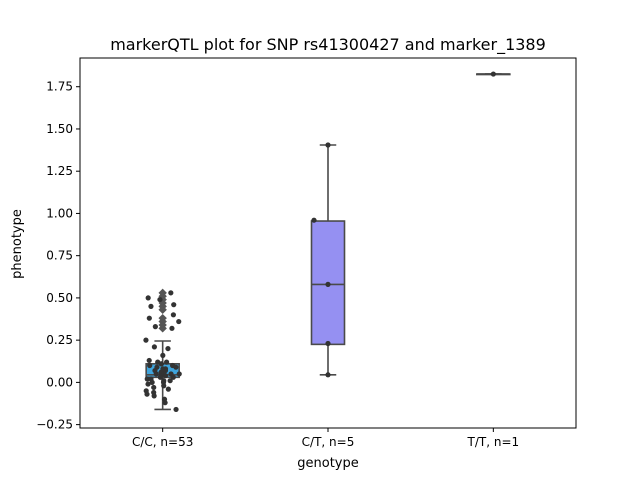  I want to click on y-tick-label: 1.75, so click(59, 87).